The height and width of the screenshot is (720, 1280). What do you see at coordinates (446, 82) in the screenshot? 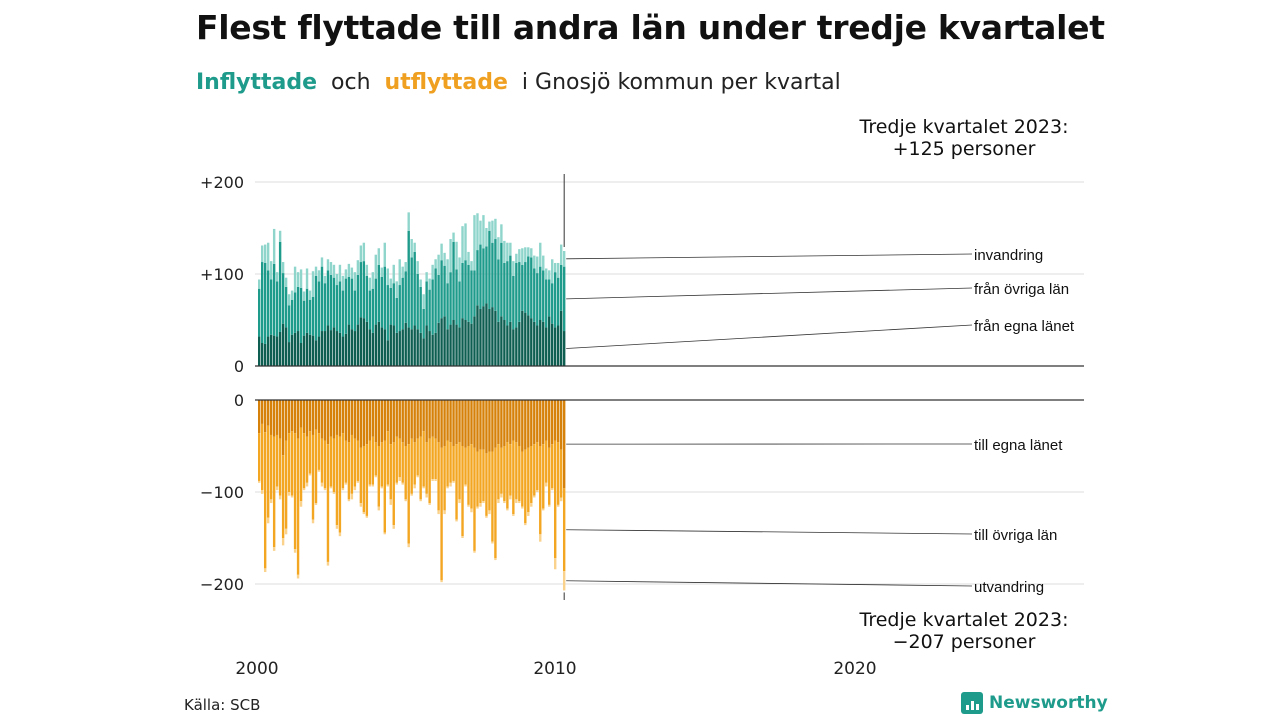
I see `subtitle-outflow: utflyttade` at bounding box center [446, 82].